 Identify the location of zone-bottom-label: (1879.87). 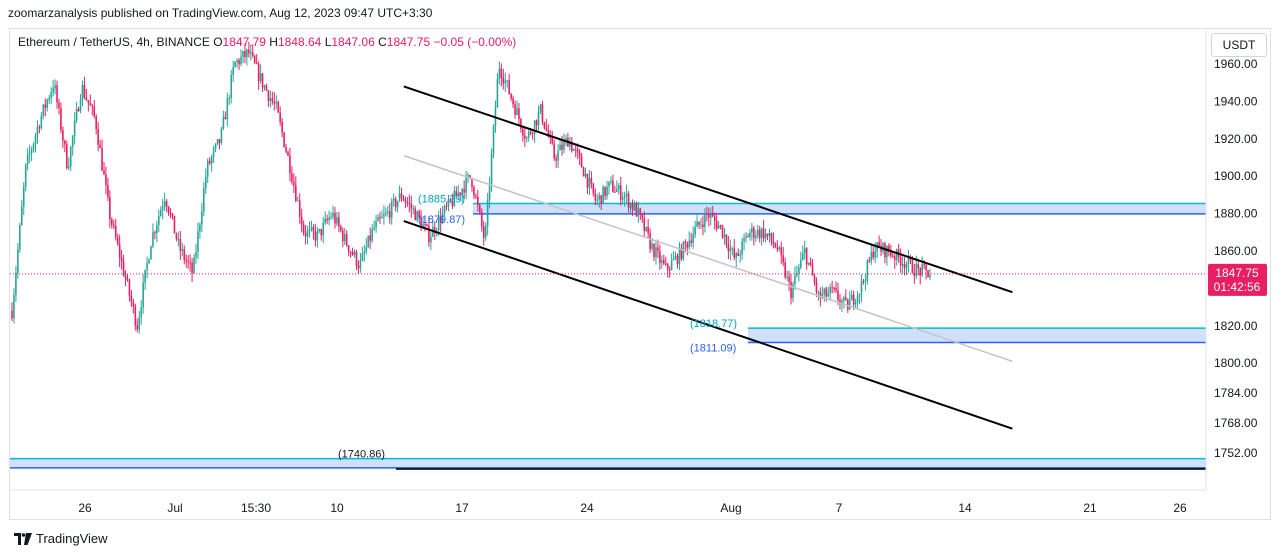
(441, 220).